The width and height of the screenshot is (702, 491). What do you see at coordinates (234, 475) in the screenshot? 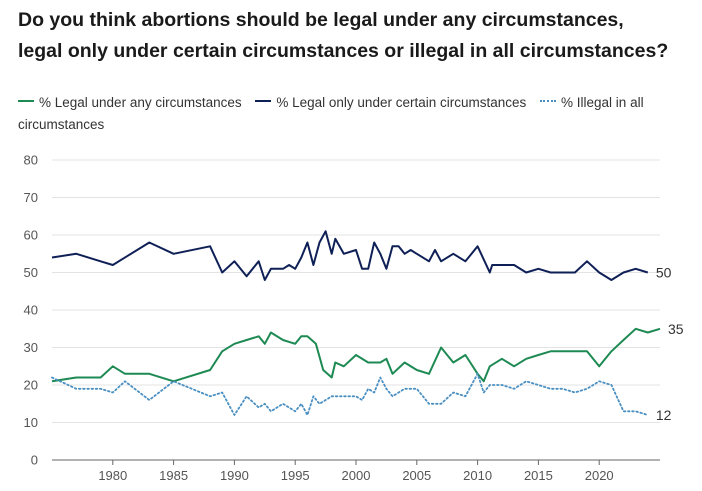
I see `x-tick-label-1990: 1990` at bounding box center [234, 475].